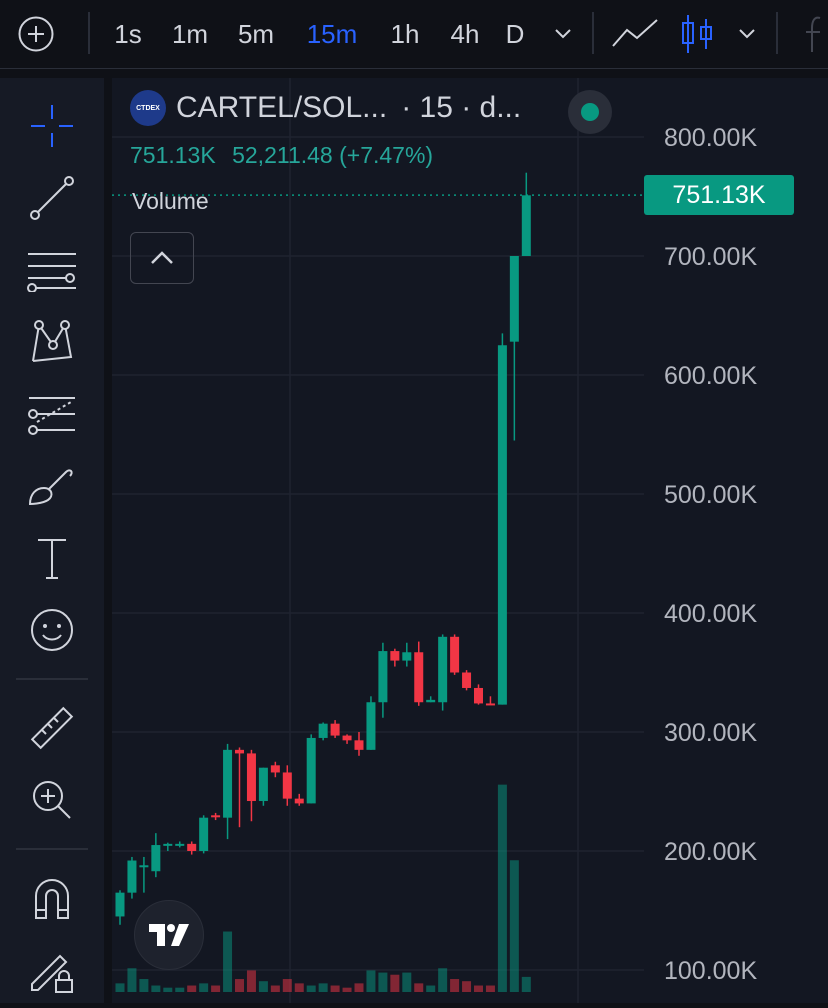 The image size is (828, 1008). Describe the element at coordinates (635, 34) in the screenshot. I see `line-chart-icon` at that location.